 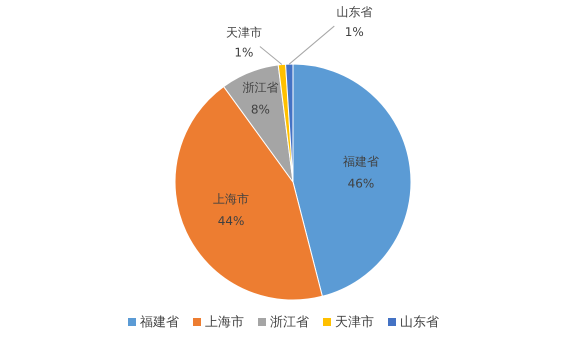 What do you see at coordinates (159, 322) in the screenshot?
I see `legend-label: 福建省` at bounding box center [159, 322].